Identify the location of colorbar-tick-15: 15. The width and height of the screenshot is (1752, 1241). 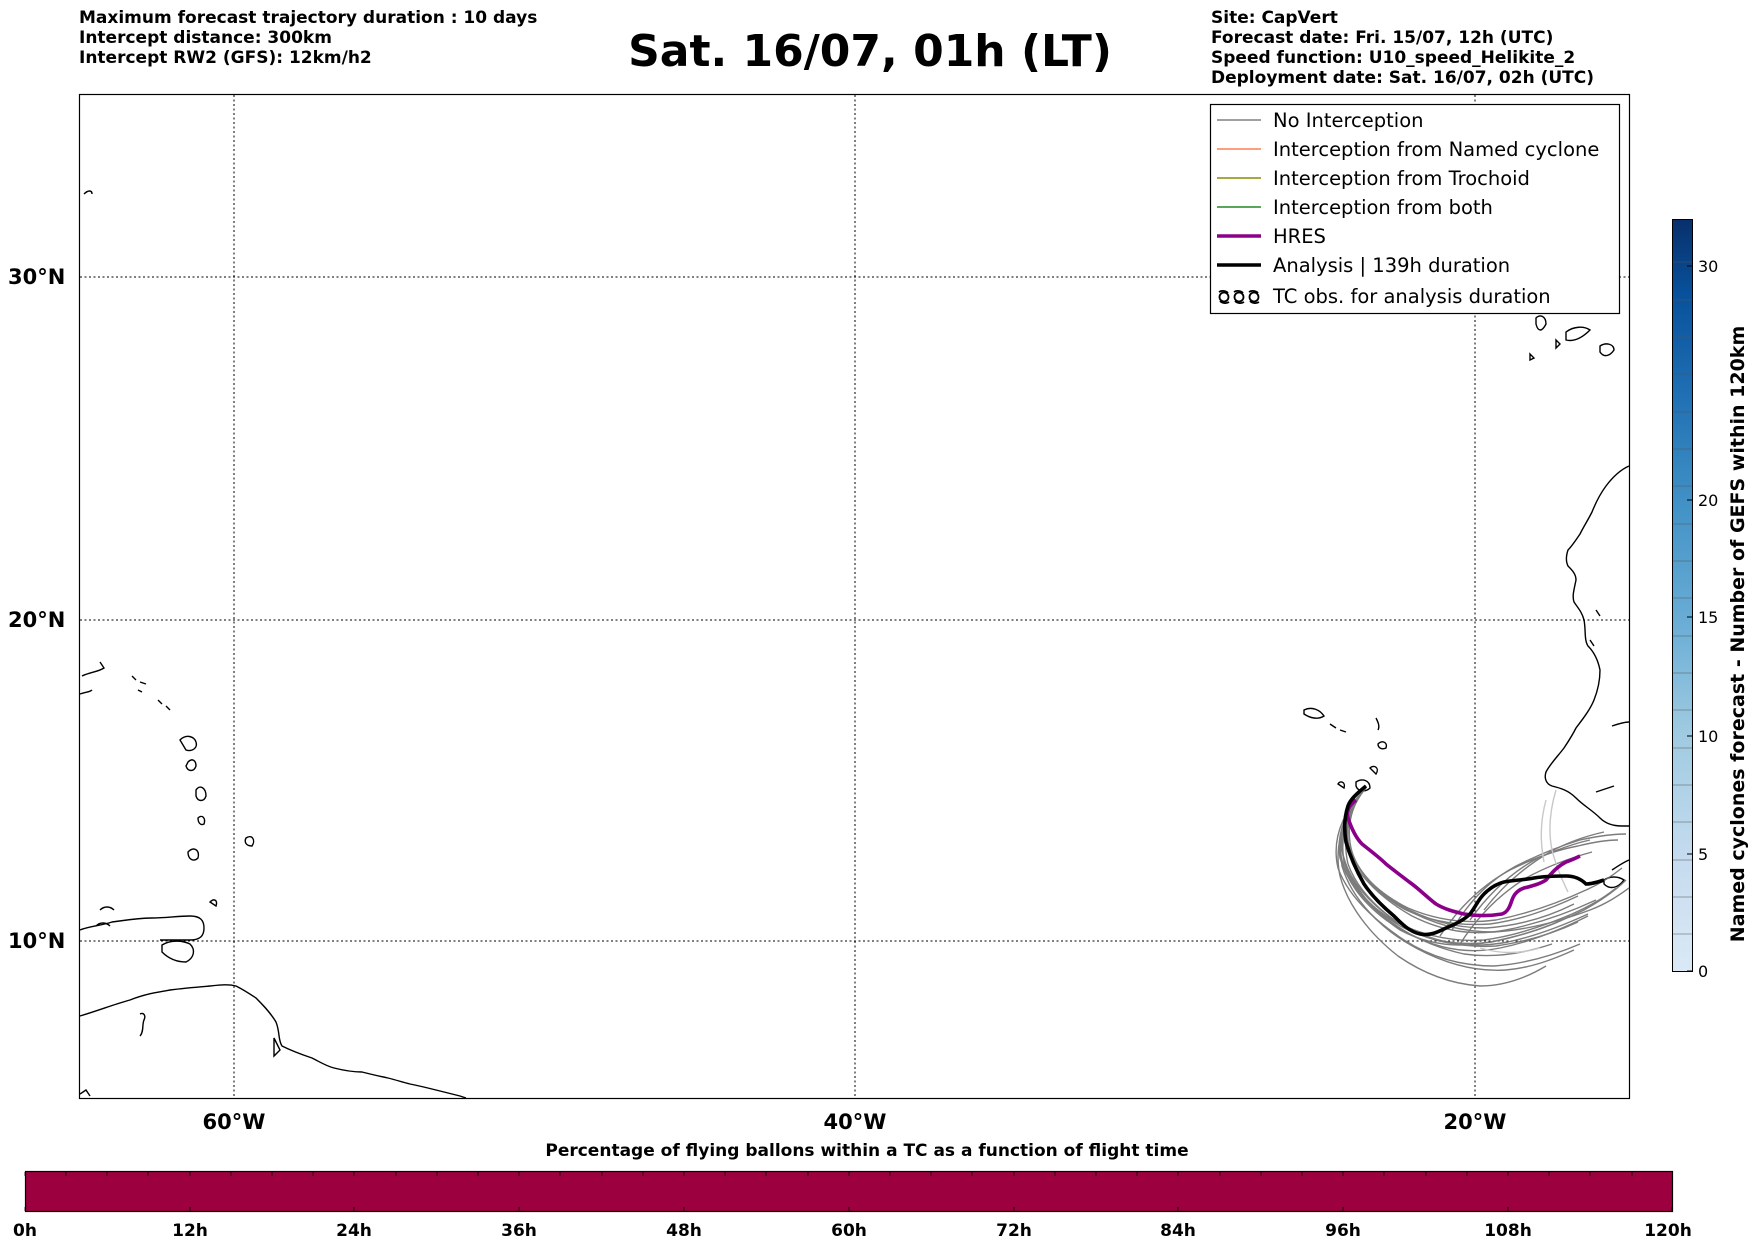
(1708, 617).